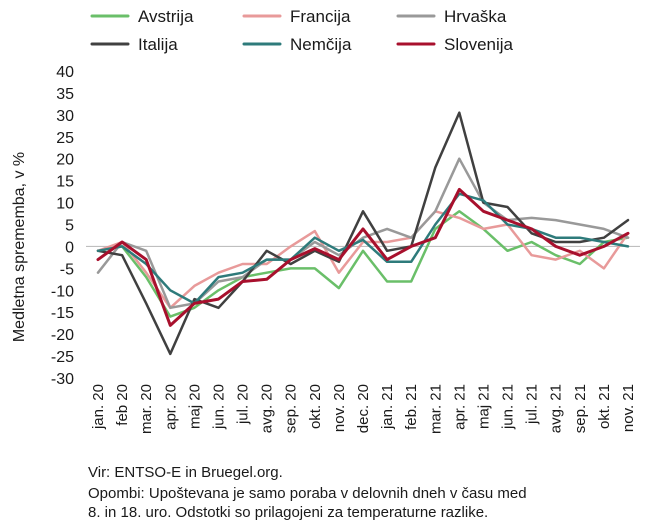 Image resolution: width=656 pixels, height=532 pixels. I want to click on x-tick-label: jun. 21, so click(508, 407).